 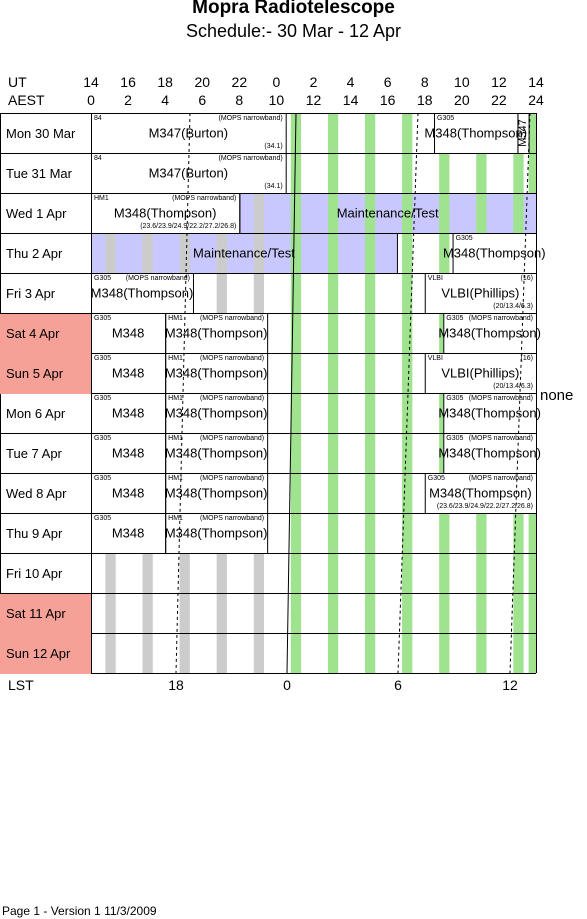 What do you see at coordinates (202, 100) in the screenshot?
I see `aest-tick: 6` at bounding box center [202, 100].